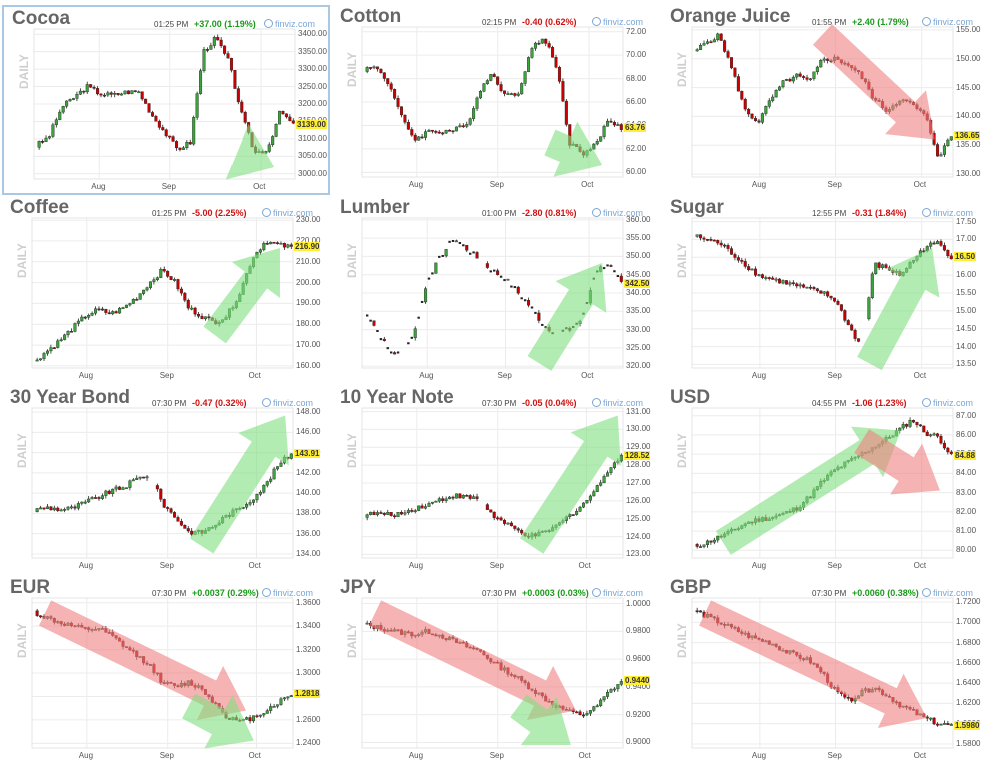 Image resolution: width=1000 pixels, height=766 pixels. What do you see at coordinates (968, 662) in the screenshot?
I see `y-tick-label: 1.6600` at bounding box center [968, 662].